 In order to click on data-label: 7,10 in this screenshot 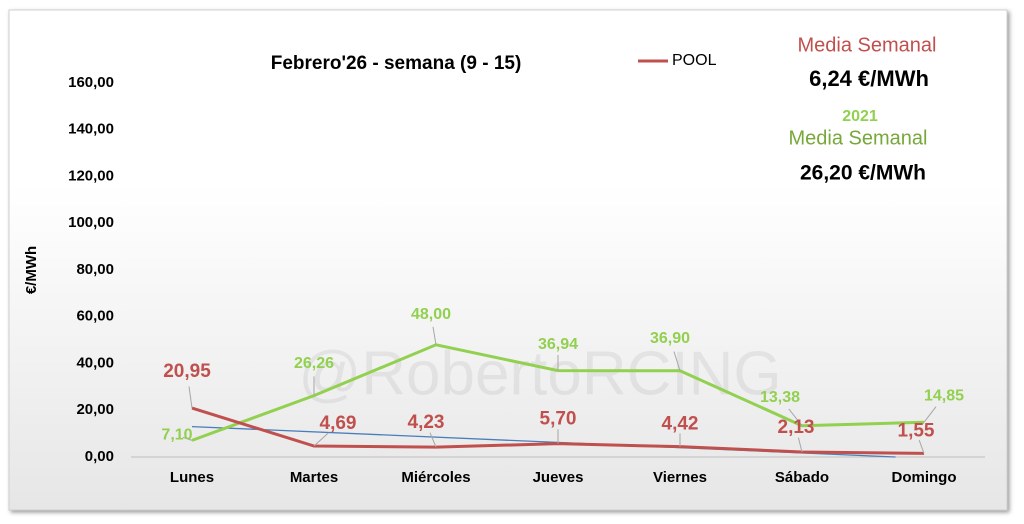, I will do `click(176, 435)`.